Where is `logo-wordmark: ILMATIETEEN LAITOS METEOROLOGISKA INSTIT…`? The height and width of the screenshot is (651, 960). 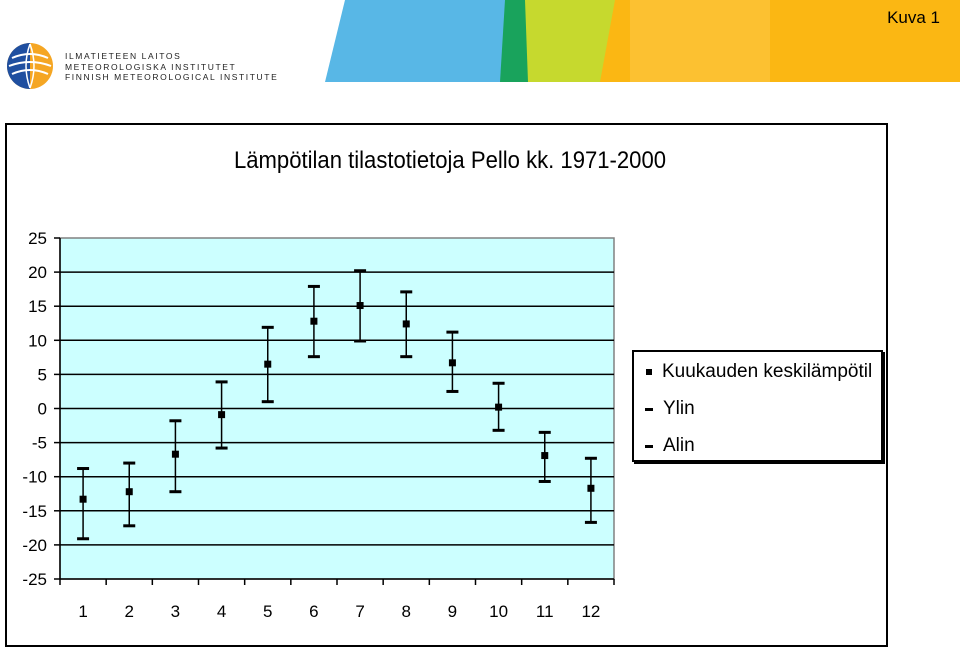
logo-wordmark: ILMATIETEEN LAITOS METEOROLOGISKA INSTIT… is located at coordinates (171, 67).